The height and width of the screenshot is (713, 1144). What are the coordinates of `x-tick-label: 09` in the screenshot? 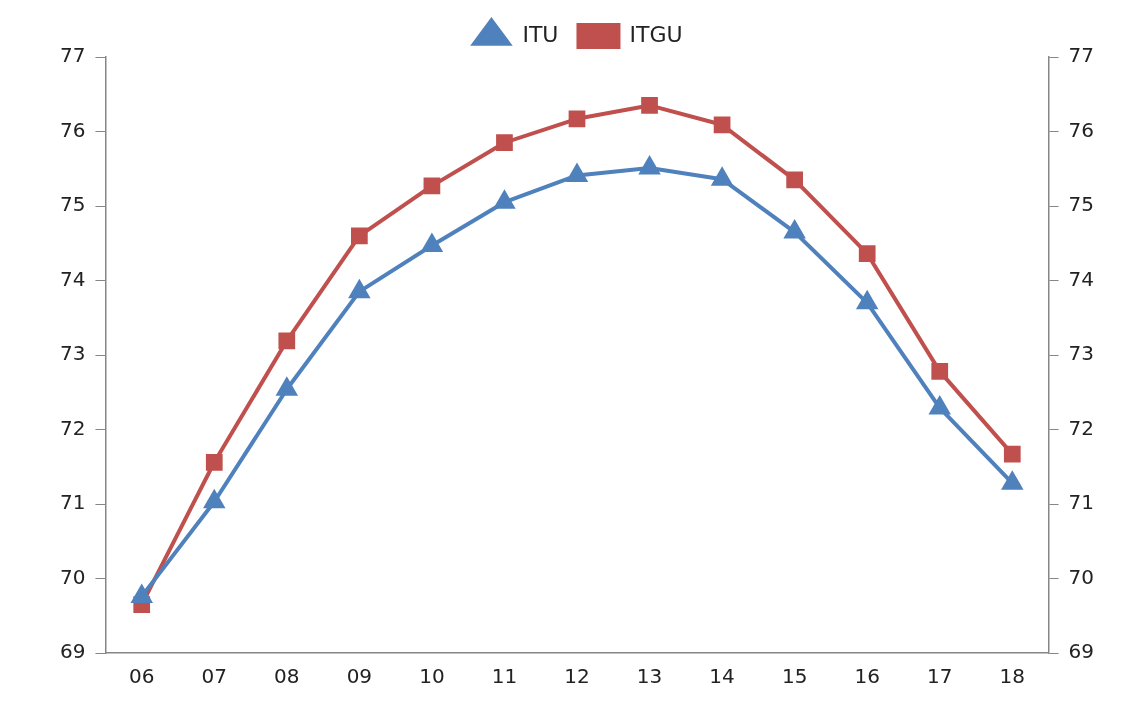 It's located at (359, 676).